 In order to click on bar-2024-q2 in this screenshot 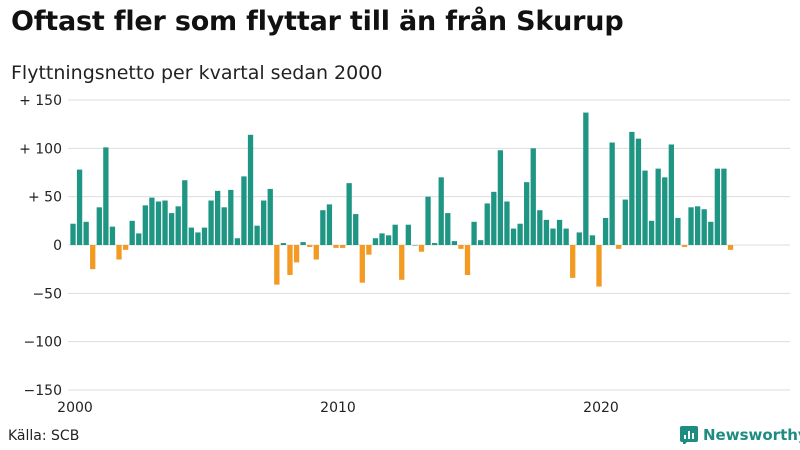, I will do `click(711, 233)`.